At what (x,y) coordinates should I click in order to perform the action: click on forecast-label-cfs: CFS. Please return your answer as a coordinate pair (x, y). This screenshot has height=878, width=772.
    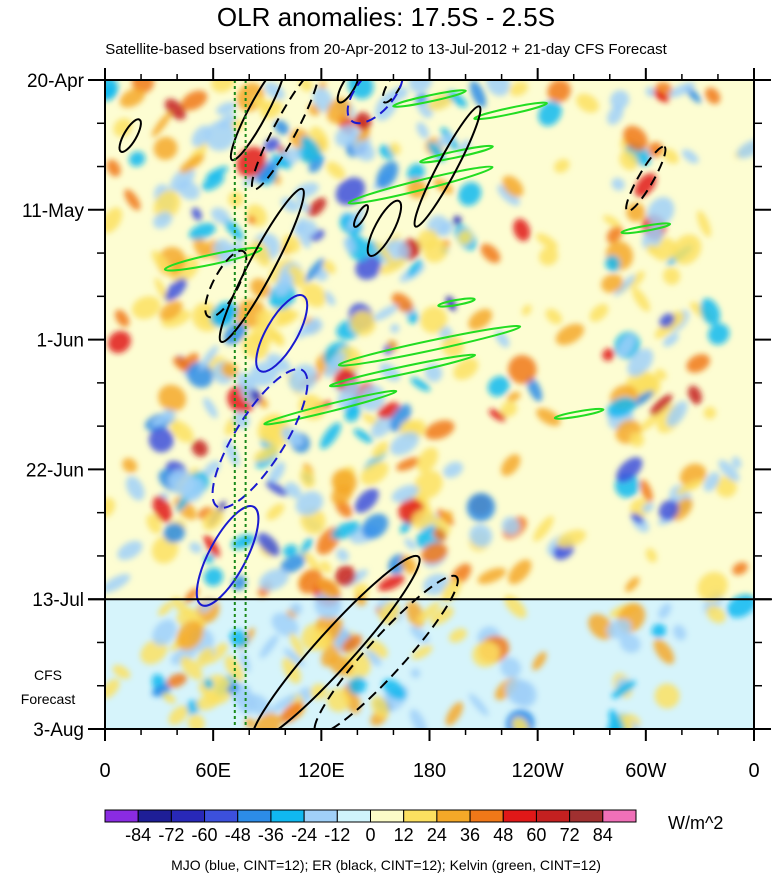
    Looking at the image, I should click on (48, 675).